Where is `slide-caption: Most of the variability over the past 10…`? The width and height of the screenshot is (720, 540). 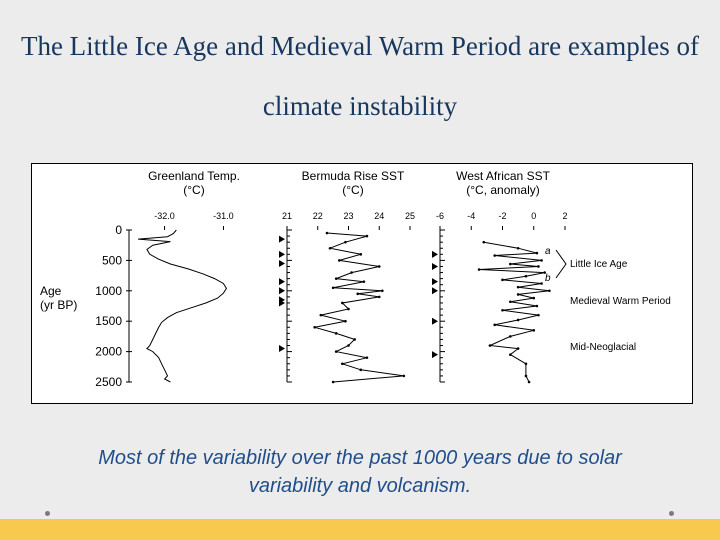 slide-caption: Most of the variability over the past 10… is located at coordinates (360, 472).